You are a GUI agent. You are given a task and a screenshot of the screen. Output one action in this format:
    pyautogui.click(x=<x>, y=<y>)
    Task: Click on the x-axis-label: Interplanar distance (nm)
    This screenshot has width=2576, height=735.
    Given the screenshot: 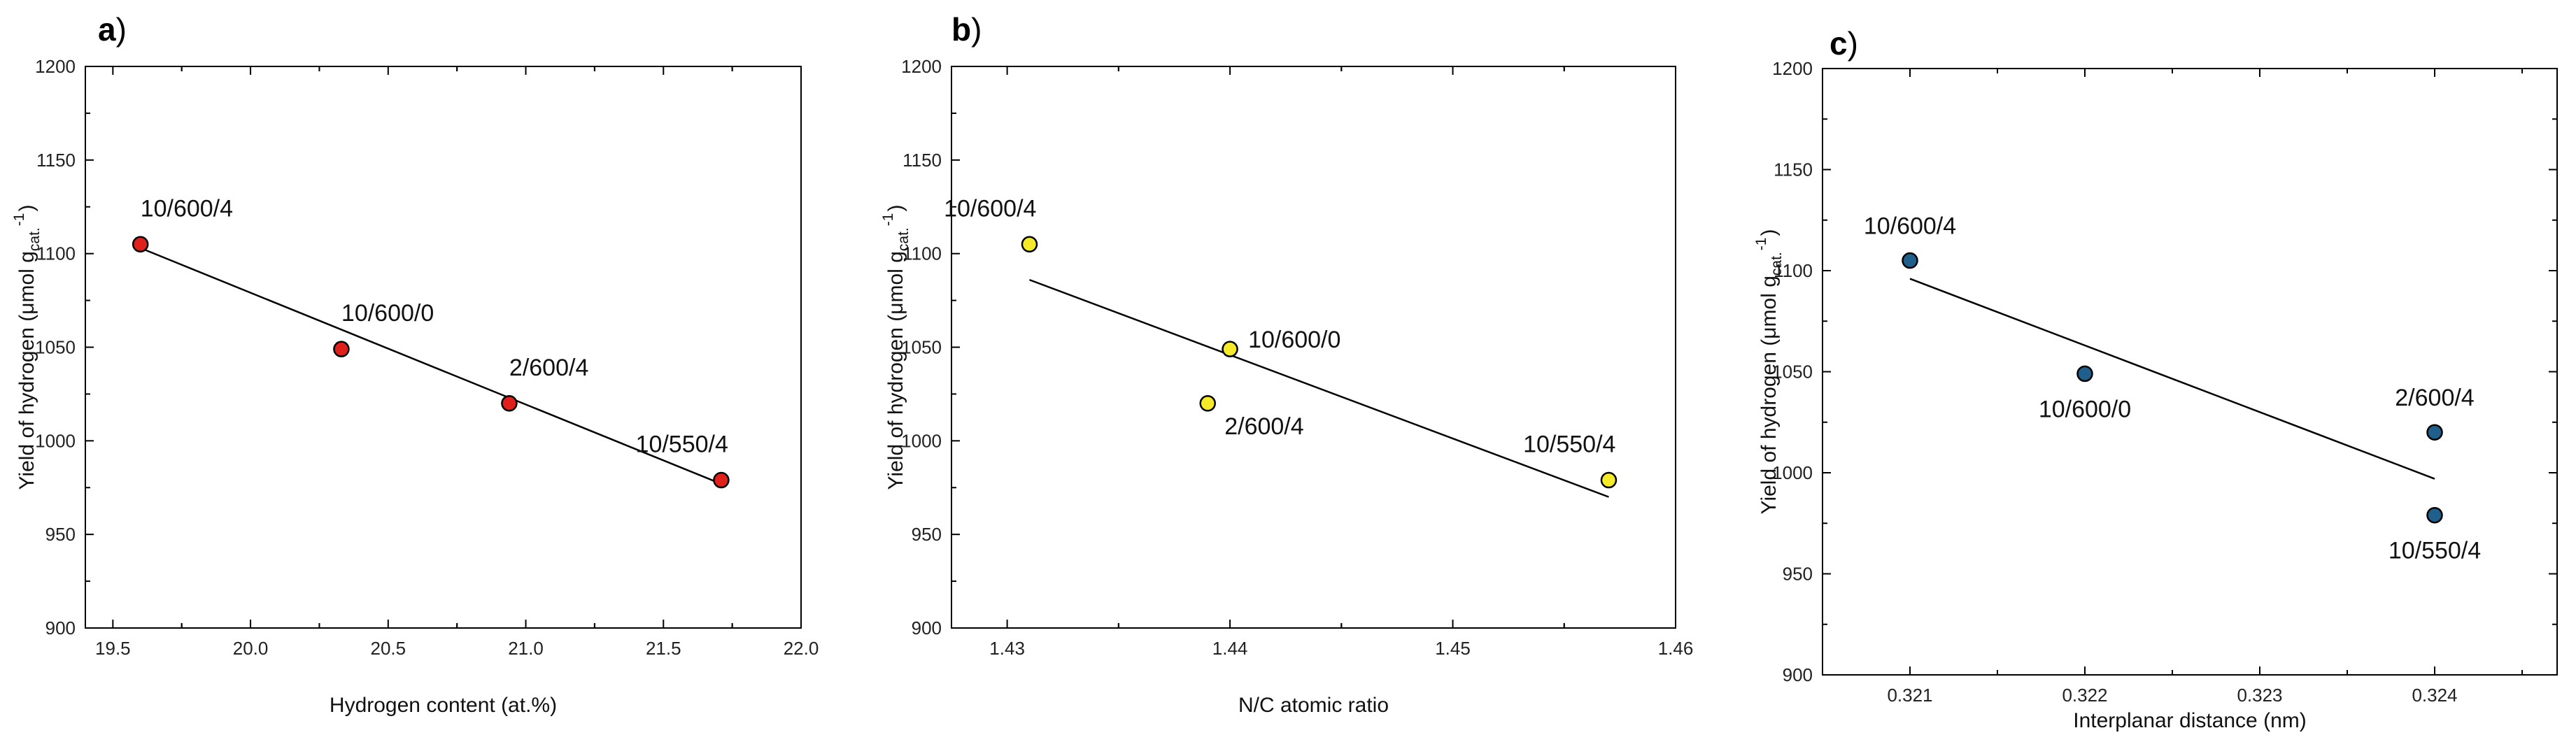 What is the action you would take?
    pyautogui.click(x=2190, y=720)
    